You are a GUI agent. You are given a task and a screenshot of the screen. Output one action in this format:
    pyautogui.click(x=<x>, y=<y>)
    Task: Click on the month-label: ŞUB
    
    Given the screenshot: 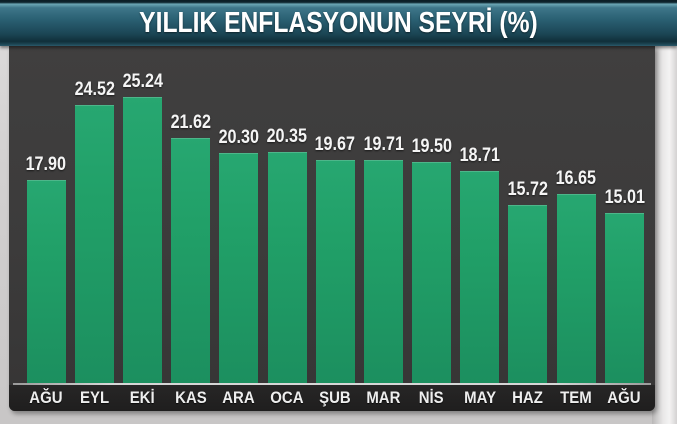 What is the action you would take?
    pyautogui.click(x=335, y=397)
    